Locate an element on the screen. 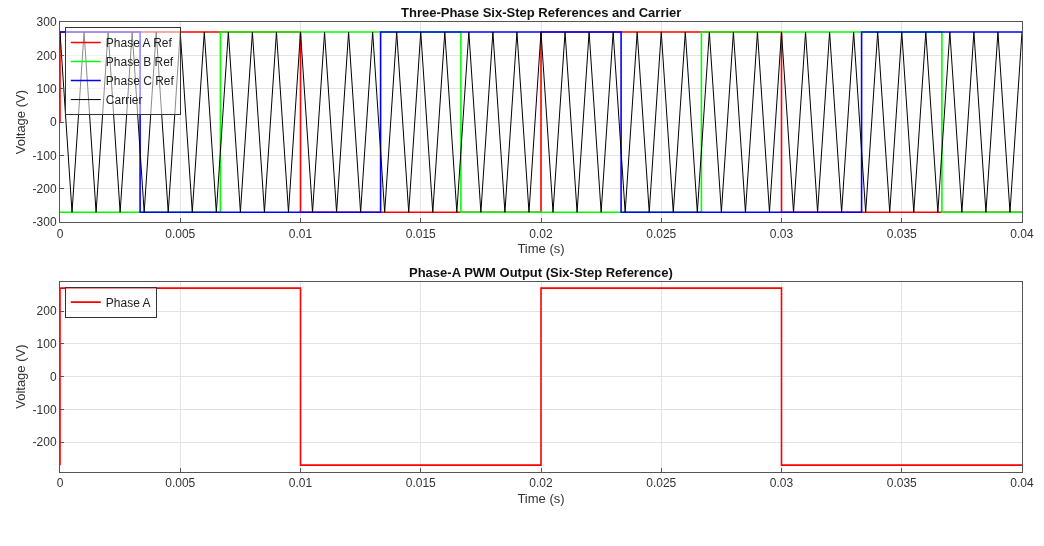 This screenshot has height=546, width=1044. legend-label: Carrier is located at coordinates (124, 100).